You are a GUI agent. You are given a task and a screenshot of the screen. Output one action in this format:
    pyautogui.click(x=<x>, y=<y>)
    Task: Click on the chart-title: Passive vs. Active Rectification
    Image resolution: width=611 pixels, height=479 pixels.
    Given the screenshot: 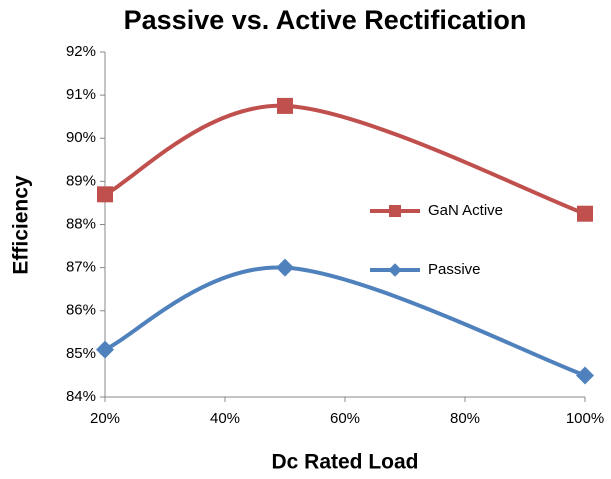 What is the action you would take?
    pyautogui.click(x=325, y=20)
    